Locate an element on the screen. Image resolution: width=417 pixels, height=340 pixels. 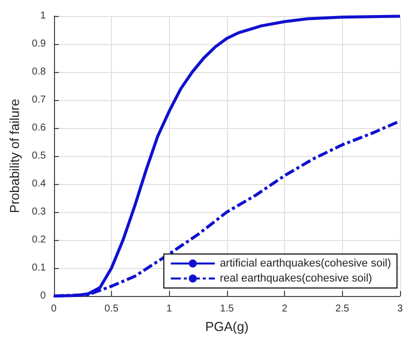
y-tick-label: 0.2 is located at coordinates (39, 240).